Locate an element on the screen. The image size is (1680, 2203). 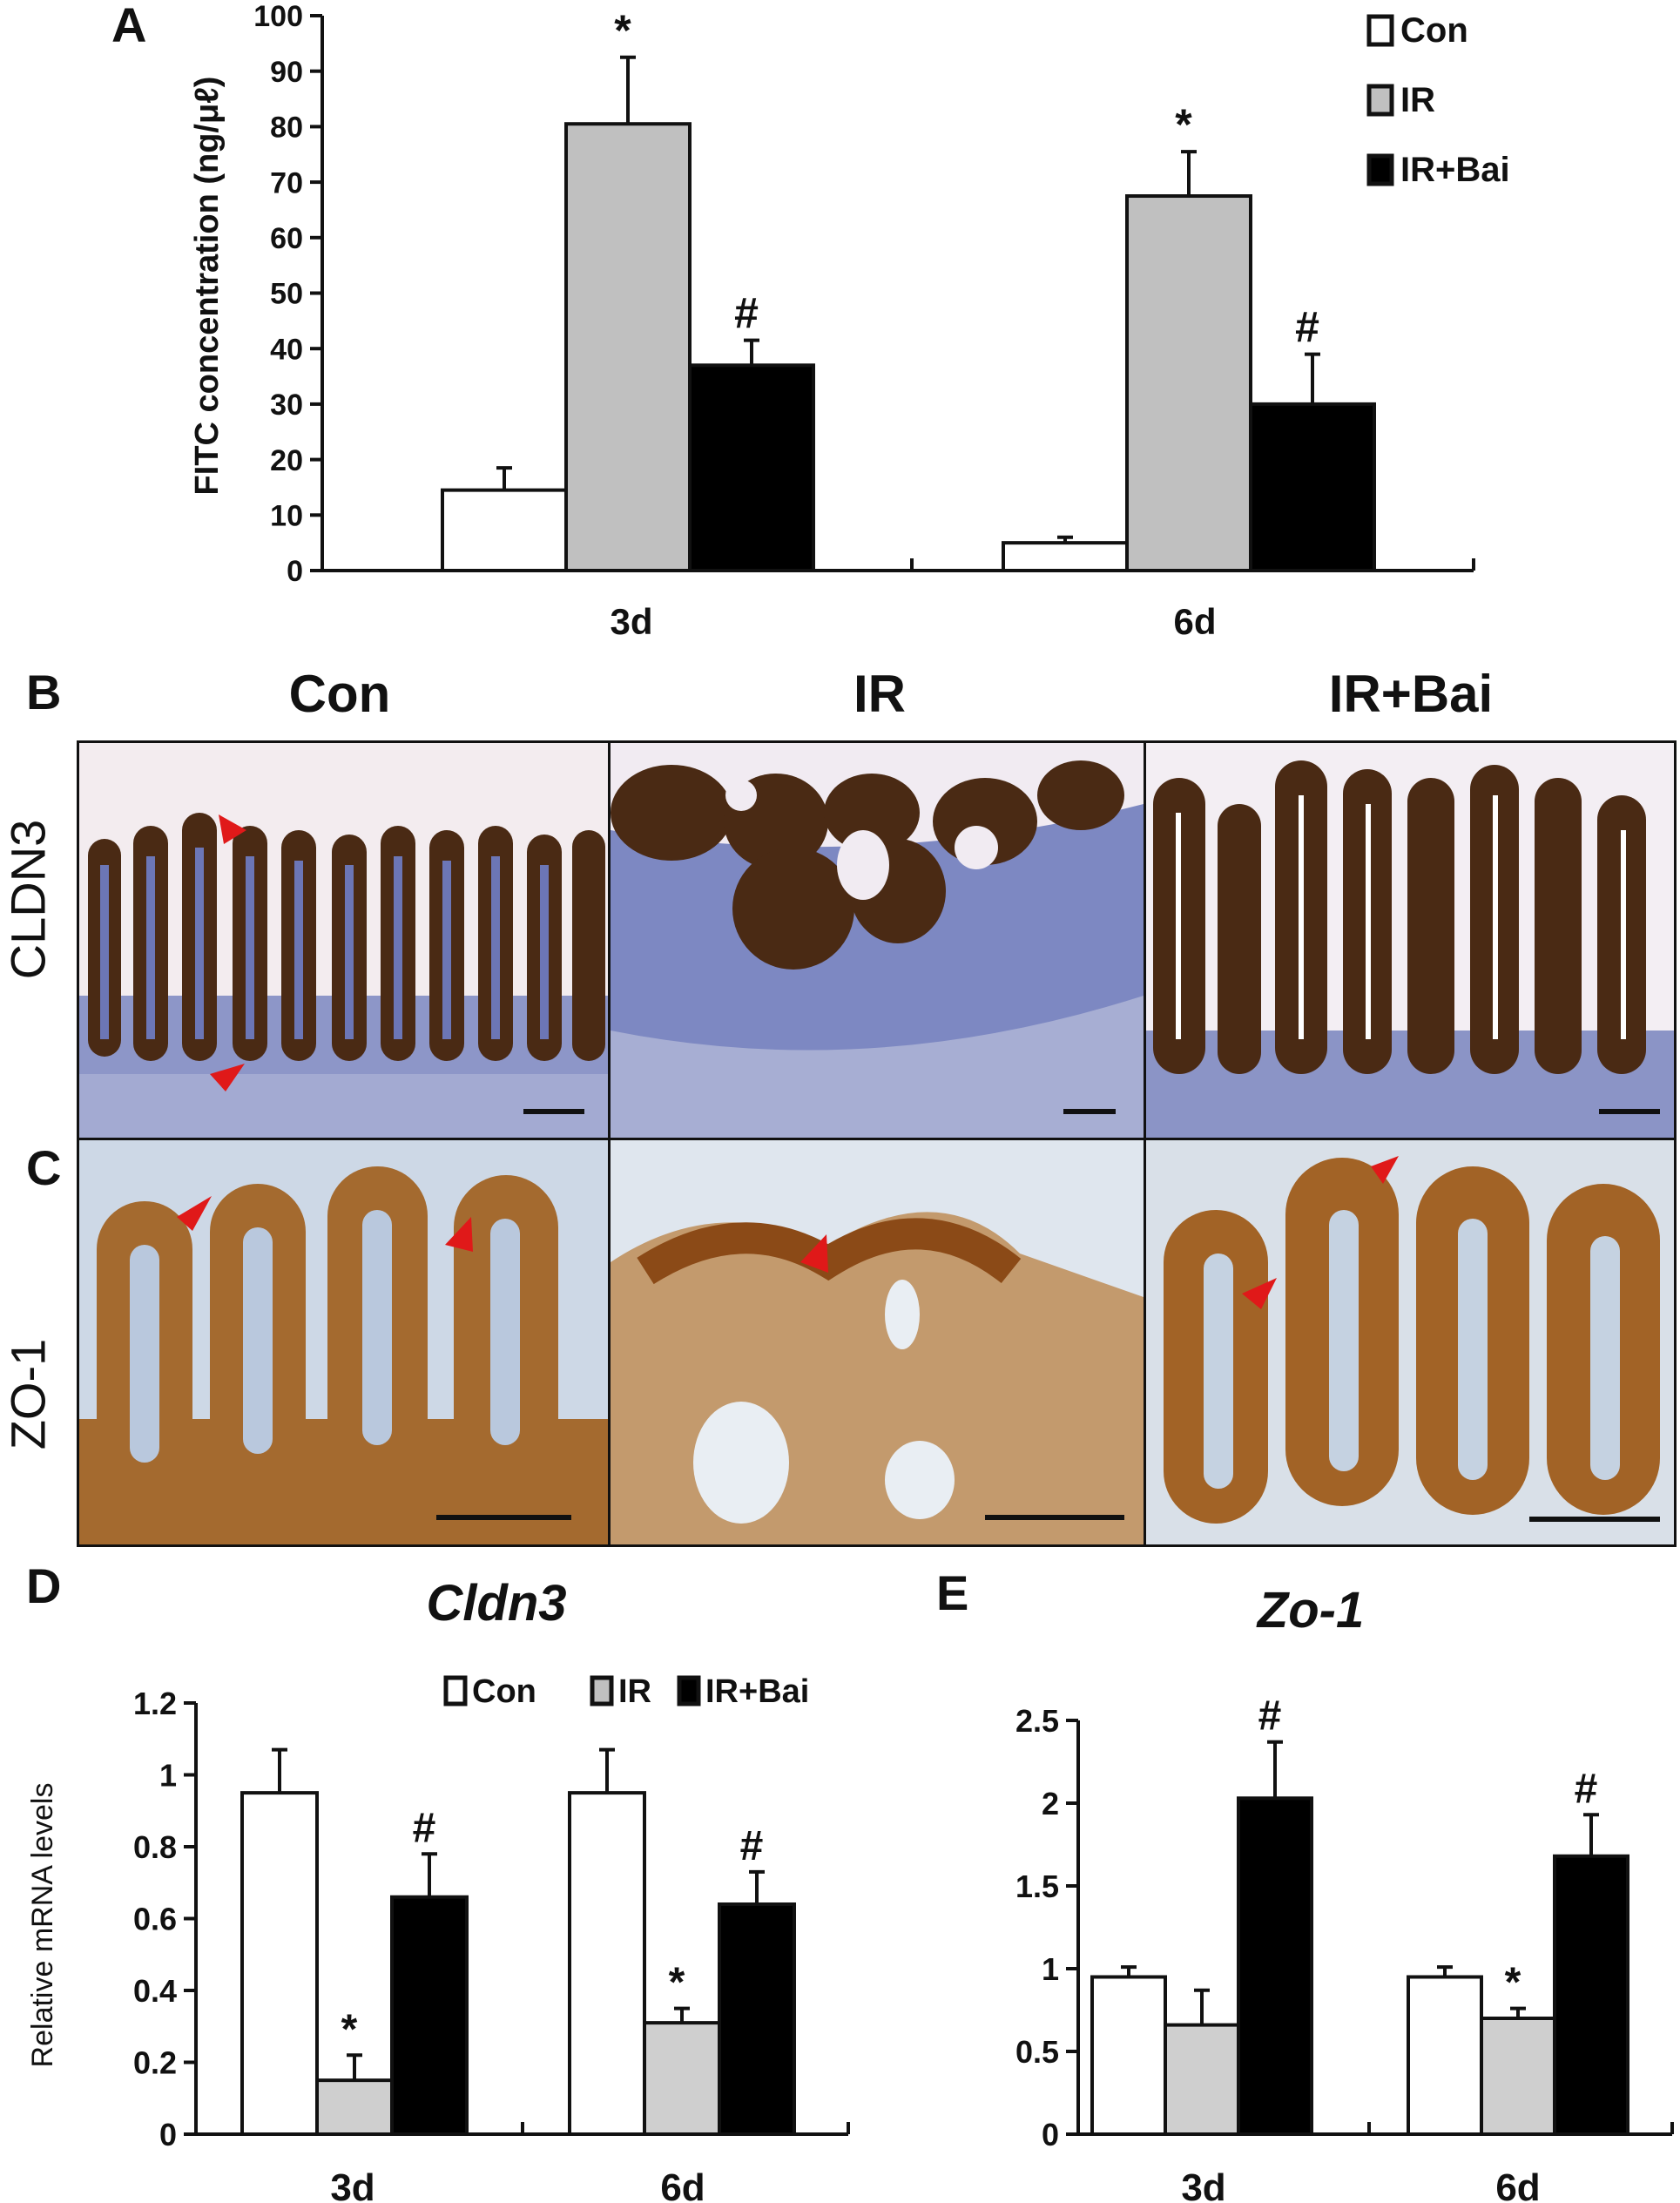
micrograph-zo1-con is located at coordinates (344, 1342).